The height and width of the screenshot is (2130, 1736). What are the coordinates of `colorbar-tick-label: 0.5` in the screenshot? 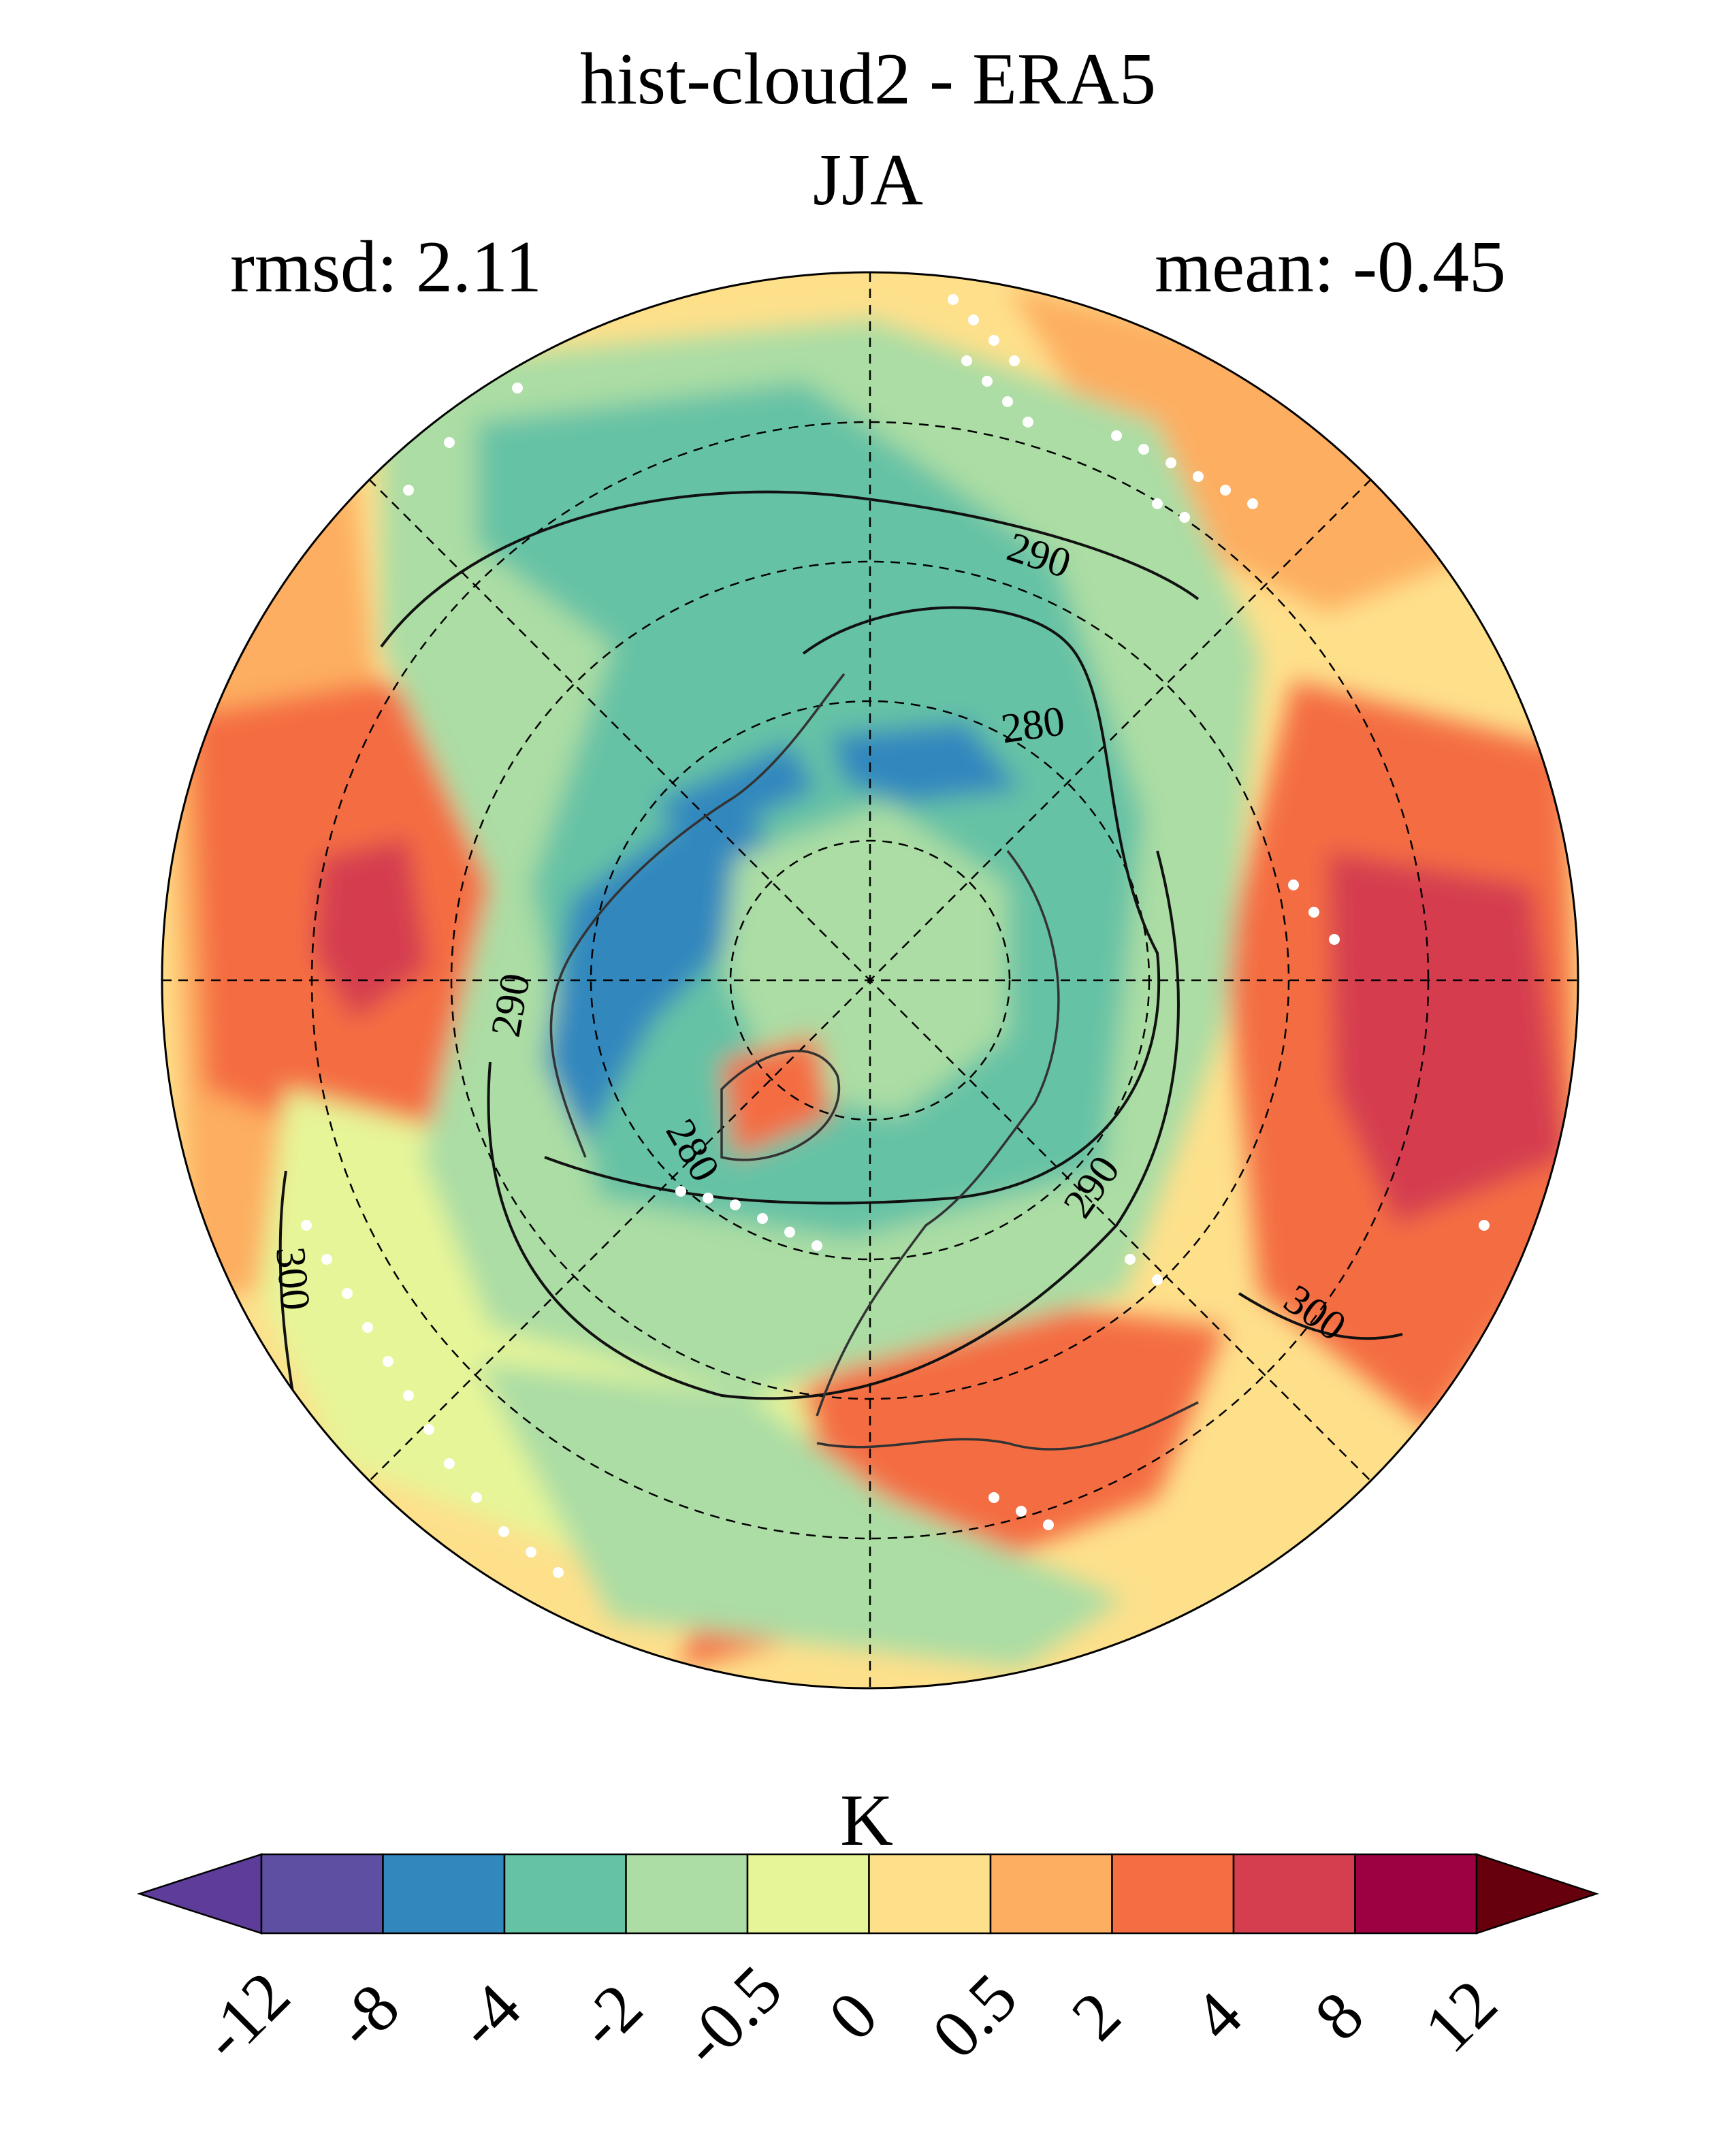 It's located at (974, 2016).